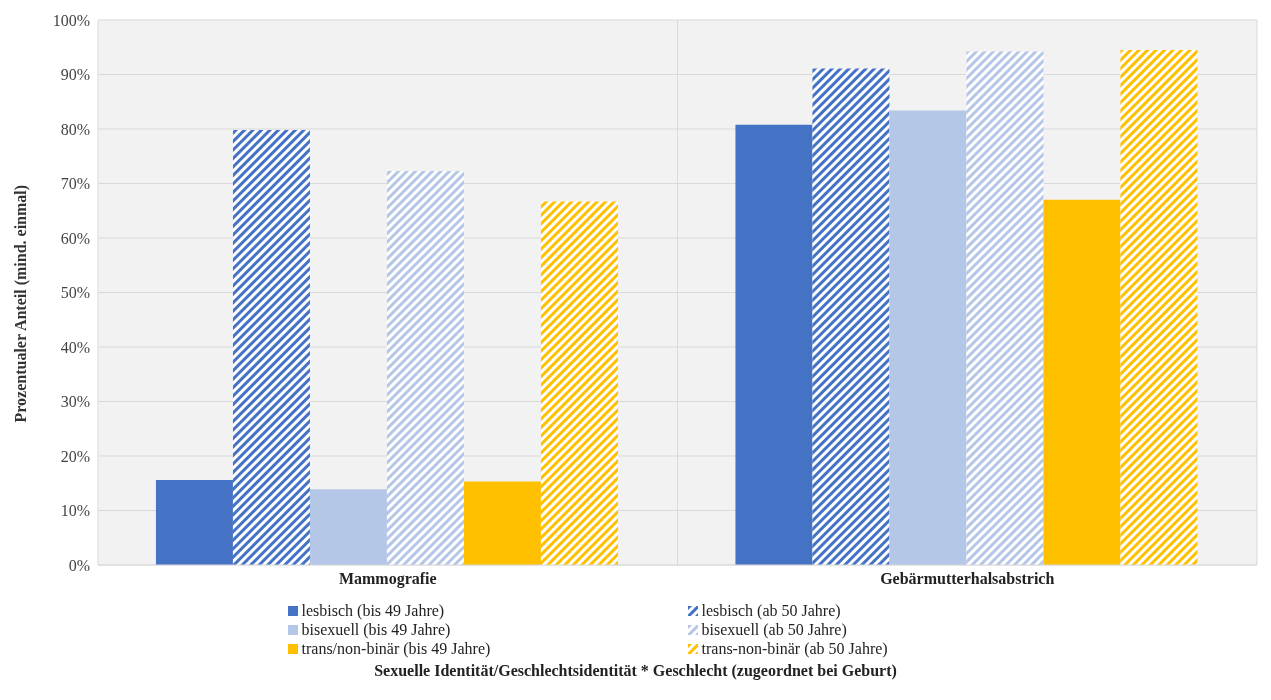 The image size is (1271, 700). What do you see at coordinates (75, 129) in the screenshot?
I see `y-tick-label: 80%` at bounding box center [75, 129].